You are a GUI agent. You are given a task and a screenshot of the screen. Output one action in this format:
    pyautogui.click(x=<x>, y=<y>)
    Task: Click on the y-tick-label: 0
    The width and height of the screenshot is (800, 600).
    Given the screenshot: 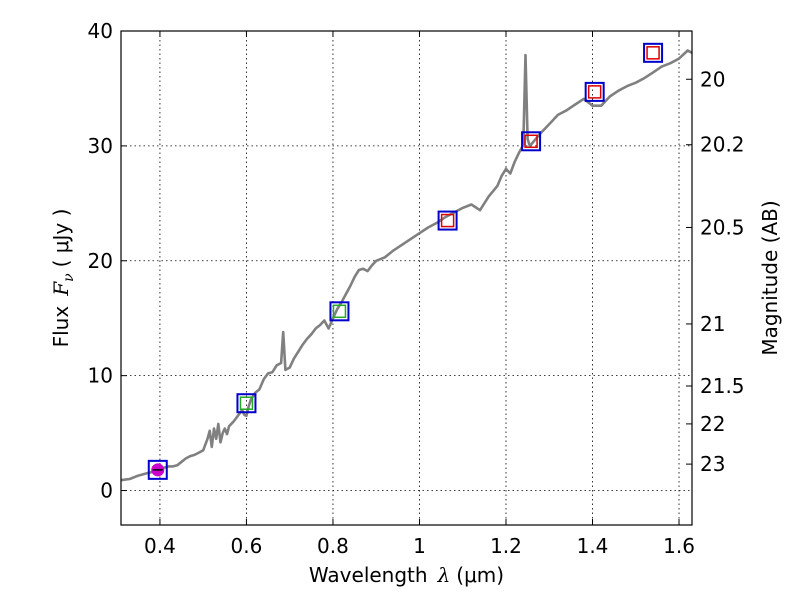 What is the action you would take?
    pyautogui.click(x=106, y=491)
    